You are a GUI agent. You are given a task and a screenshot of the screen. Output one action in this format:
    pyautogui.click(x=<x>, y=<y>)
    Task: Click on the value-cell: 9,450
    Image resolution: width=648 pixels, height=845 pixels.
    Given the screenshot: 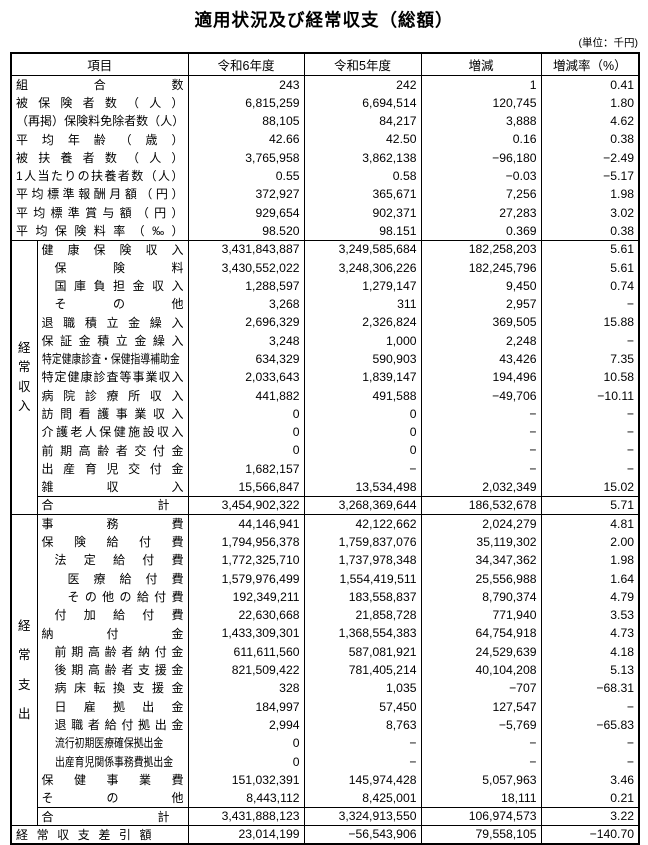 What is the action you would take?
    pyautogui.click(x=481, y=286)
    